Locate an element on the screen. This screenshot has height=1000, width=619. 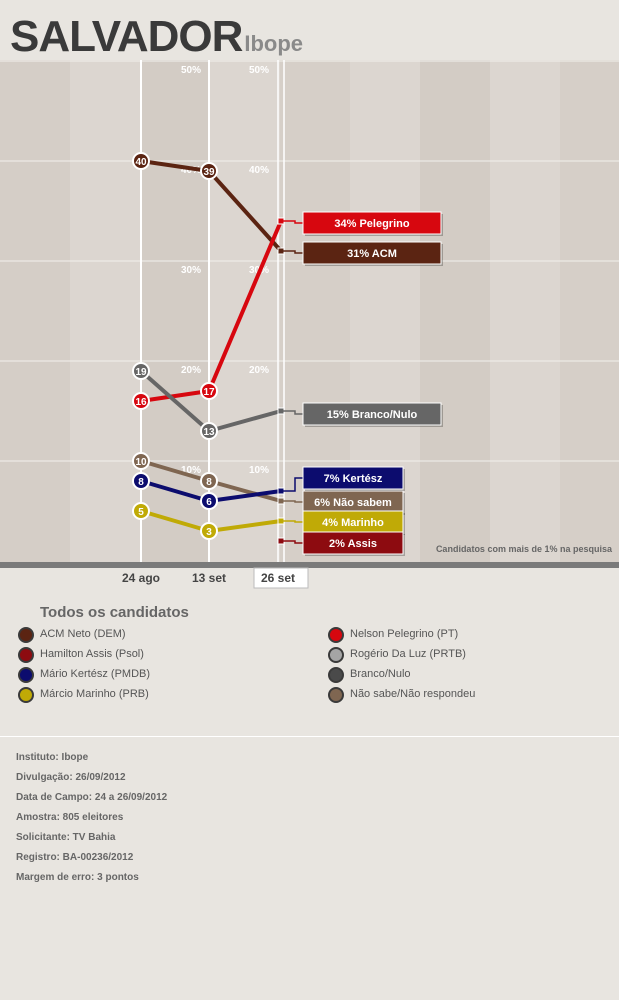
info-line: Instituto: Ibope is located at coordinates (52, 757).